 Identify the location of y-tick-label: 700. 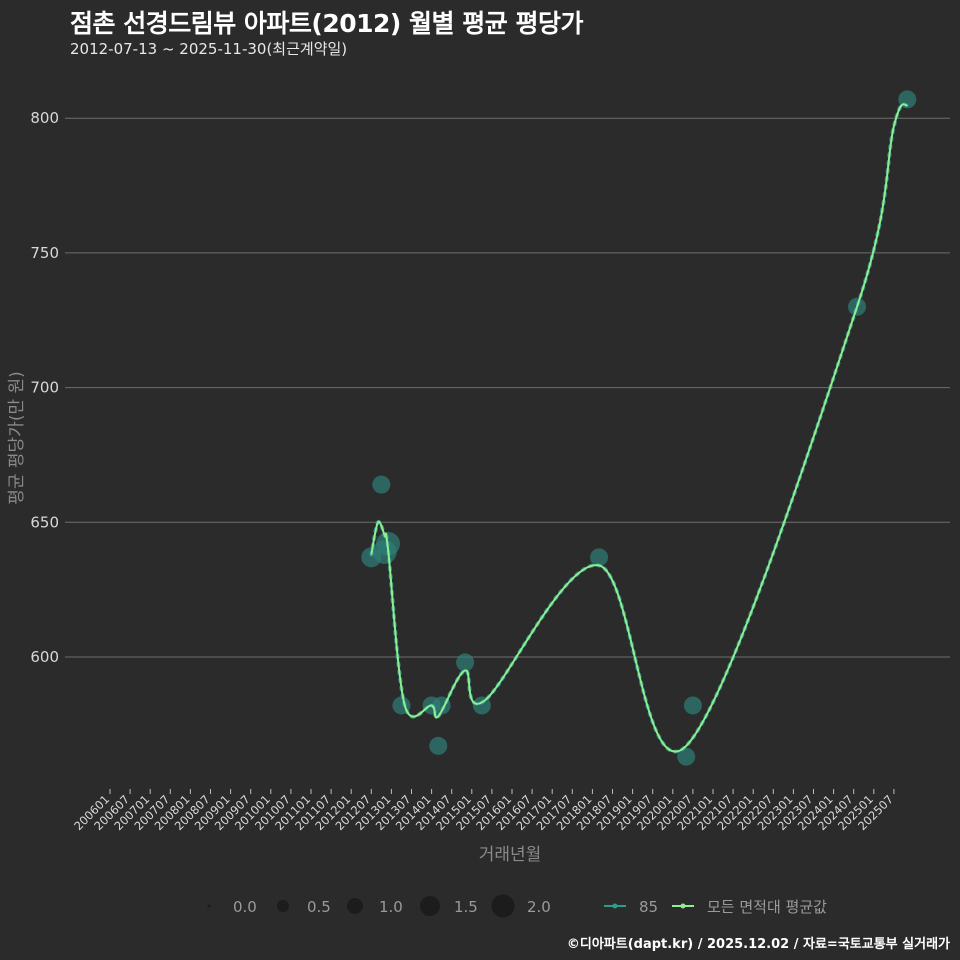
(44, 388).